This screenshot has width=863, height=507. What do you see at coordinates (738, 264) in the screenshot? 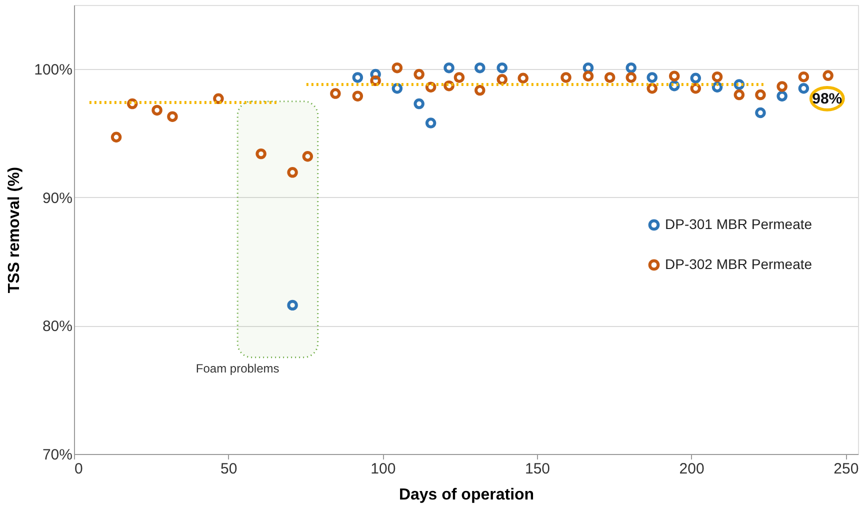
I see `legend-label: DP-302 MBR Permeate` at bounding box center [738, 264].